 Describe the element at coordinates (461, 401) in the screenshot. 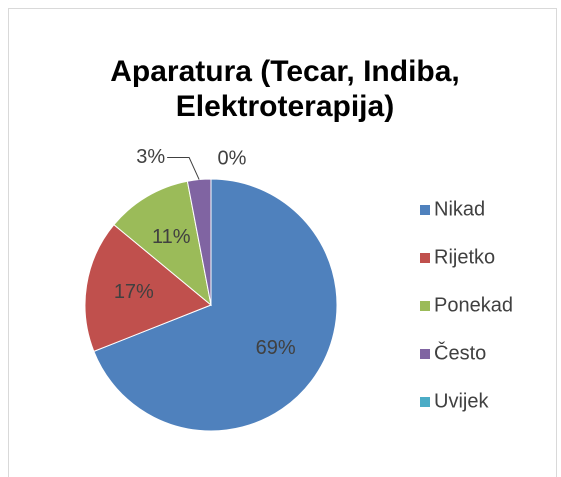

I see `legend-label: Uvijek` at that location.